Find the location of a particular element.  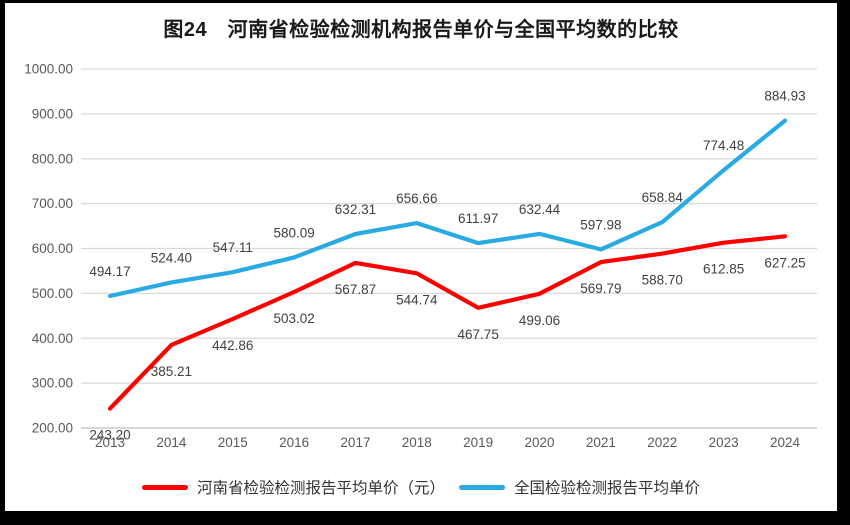

y-tick-label: 600.00 is located at coordinates (52, 248).